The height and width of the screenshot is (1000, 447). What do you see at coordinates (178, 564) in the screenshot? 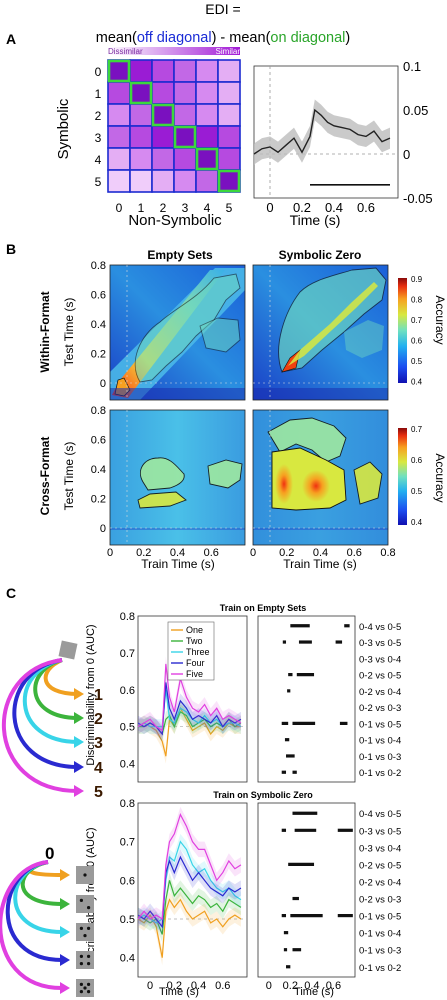
I see `cross-empty-xlabel: Train Time (s)` at bounding box center [178, 564].